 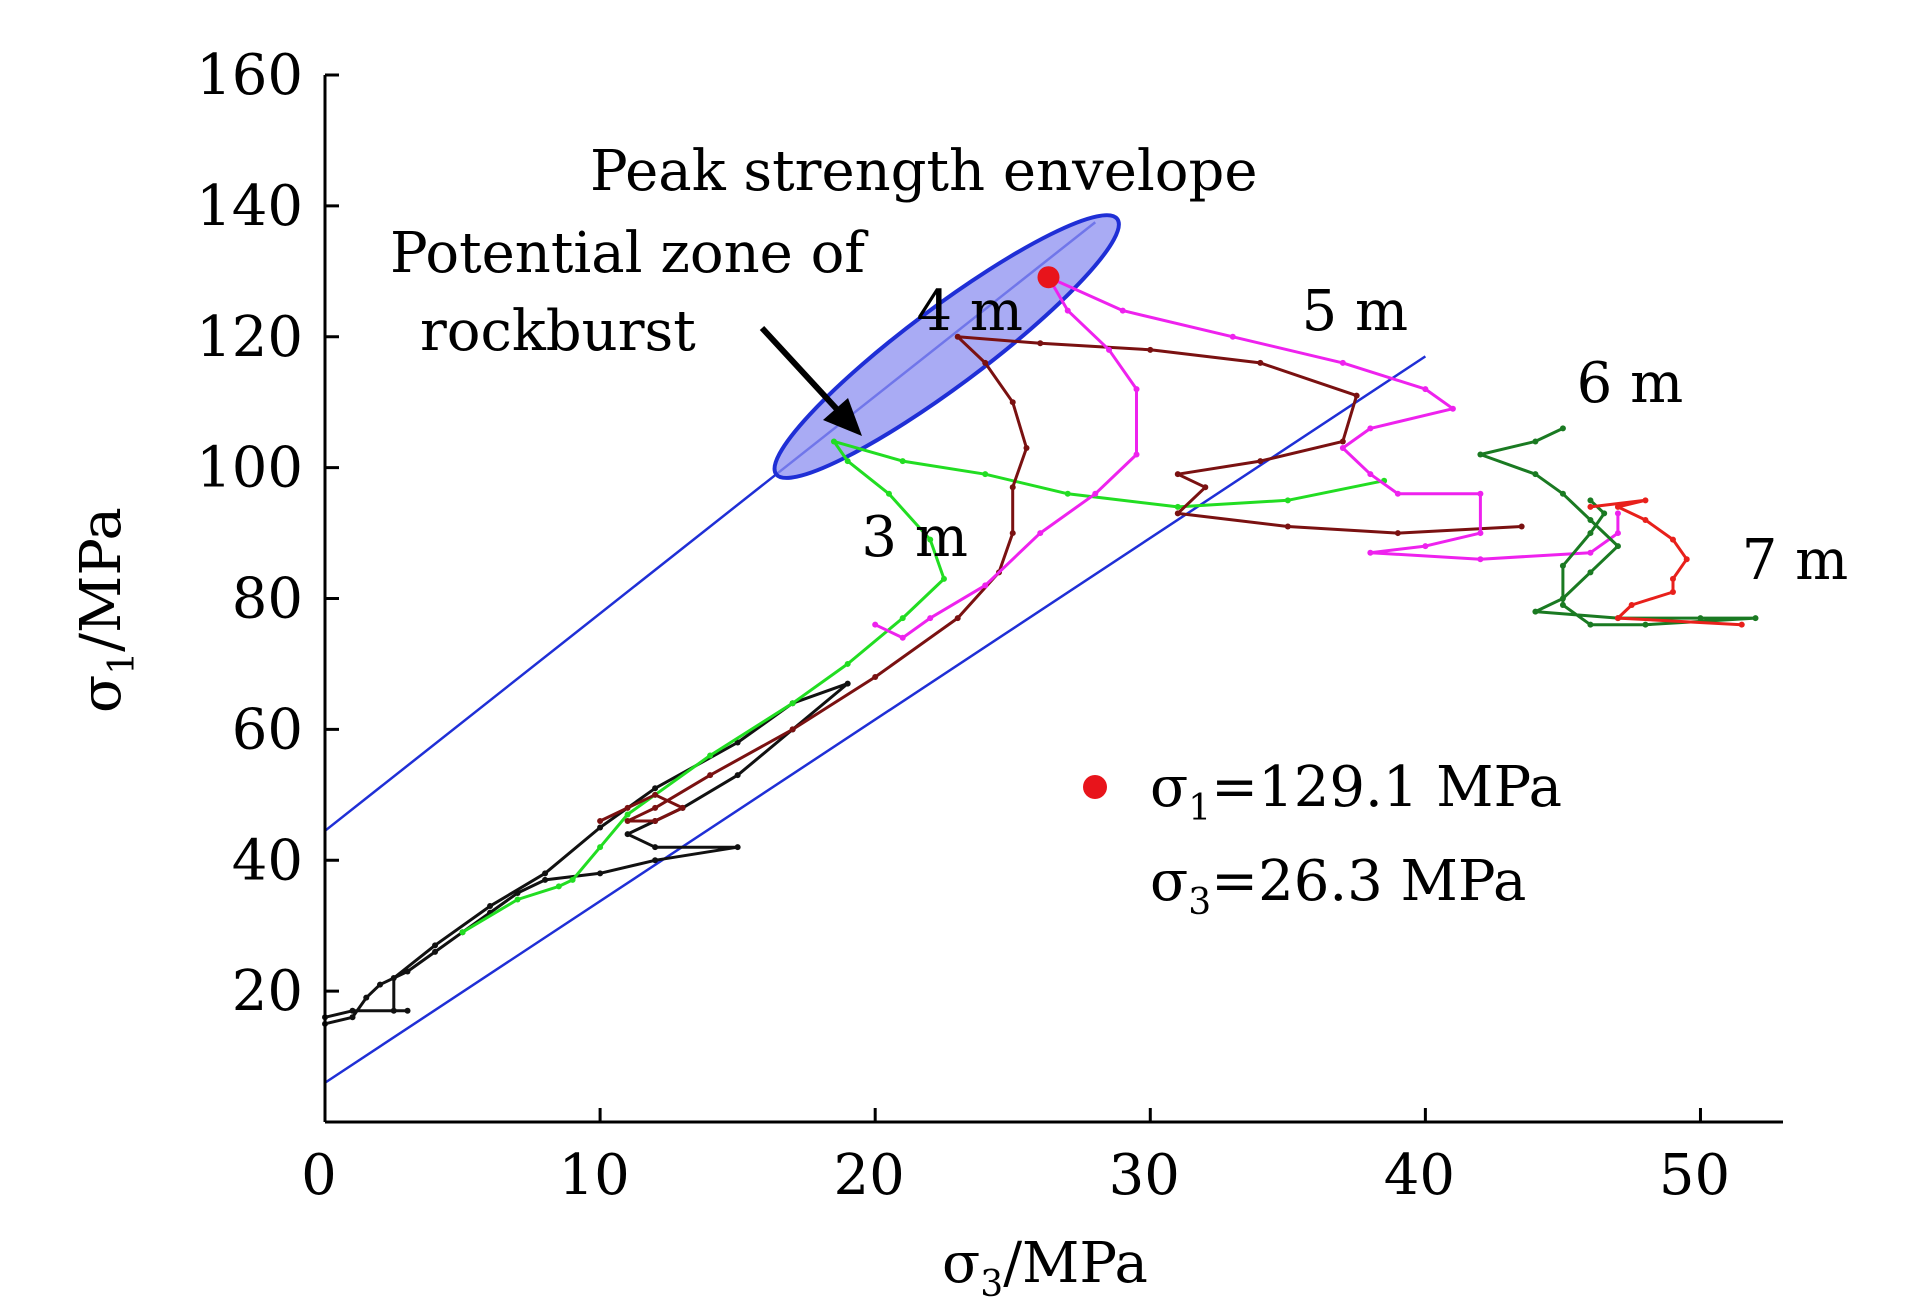 I want to click on series-line-6-m, so click(x=1617, y=527).